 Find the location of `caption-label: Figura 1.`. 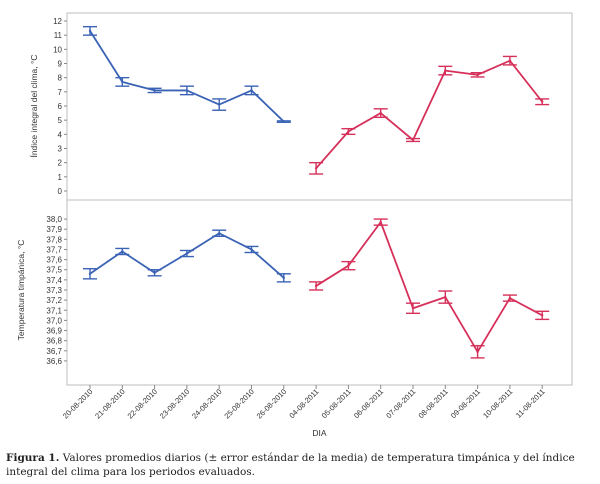

caption-label: Figura 1. is located at coordinates (33, 458).